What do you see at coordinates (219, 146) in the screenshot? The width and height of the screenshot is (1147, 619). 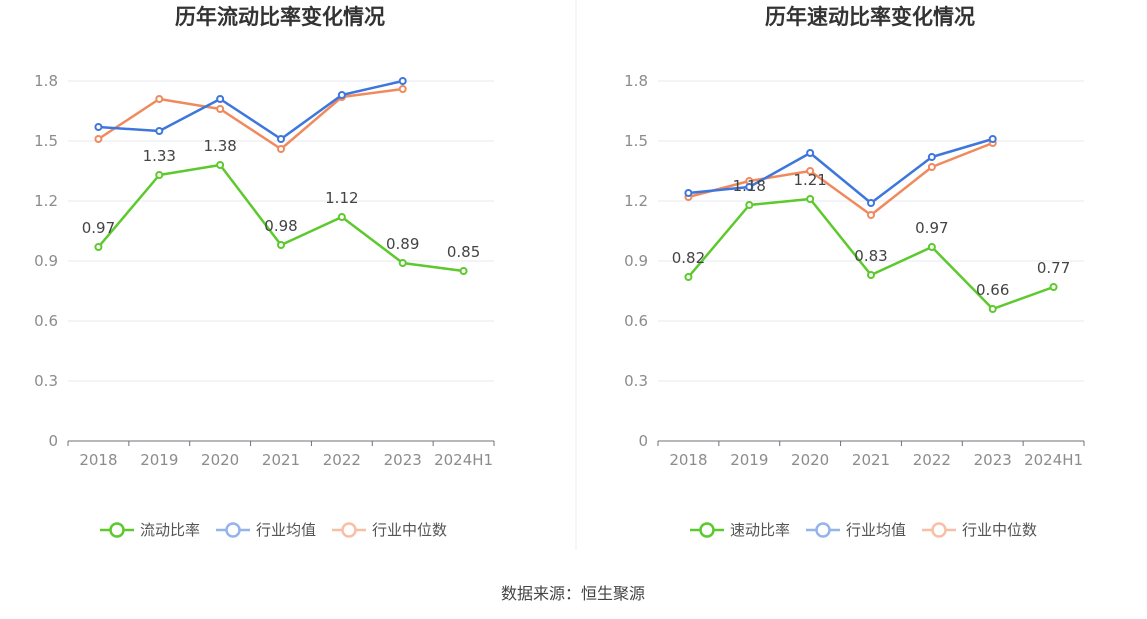 I see `data-label: 1.38` at bounding box center [219, 146].